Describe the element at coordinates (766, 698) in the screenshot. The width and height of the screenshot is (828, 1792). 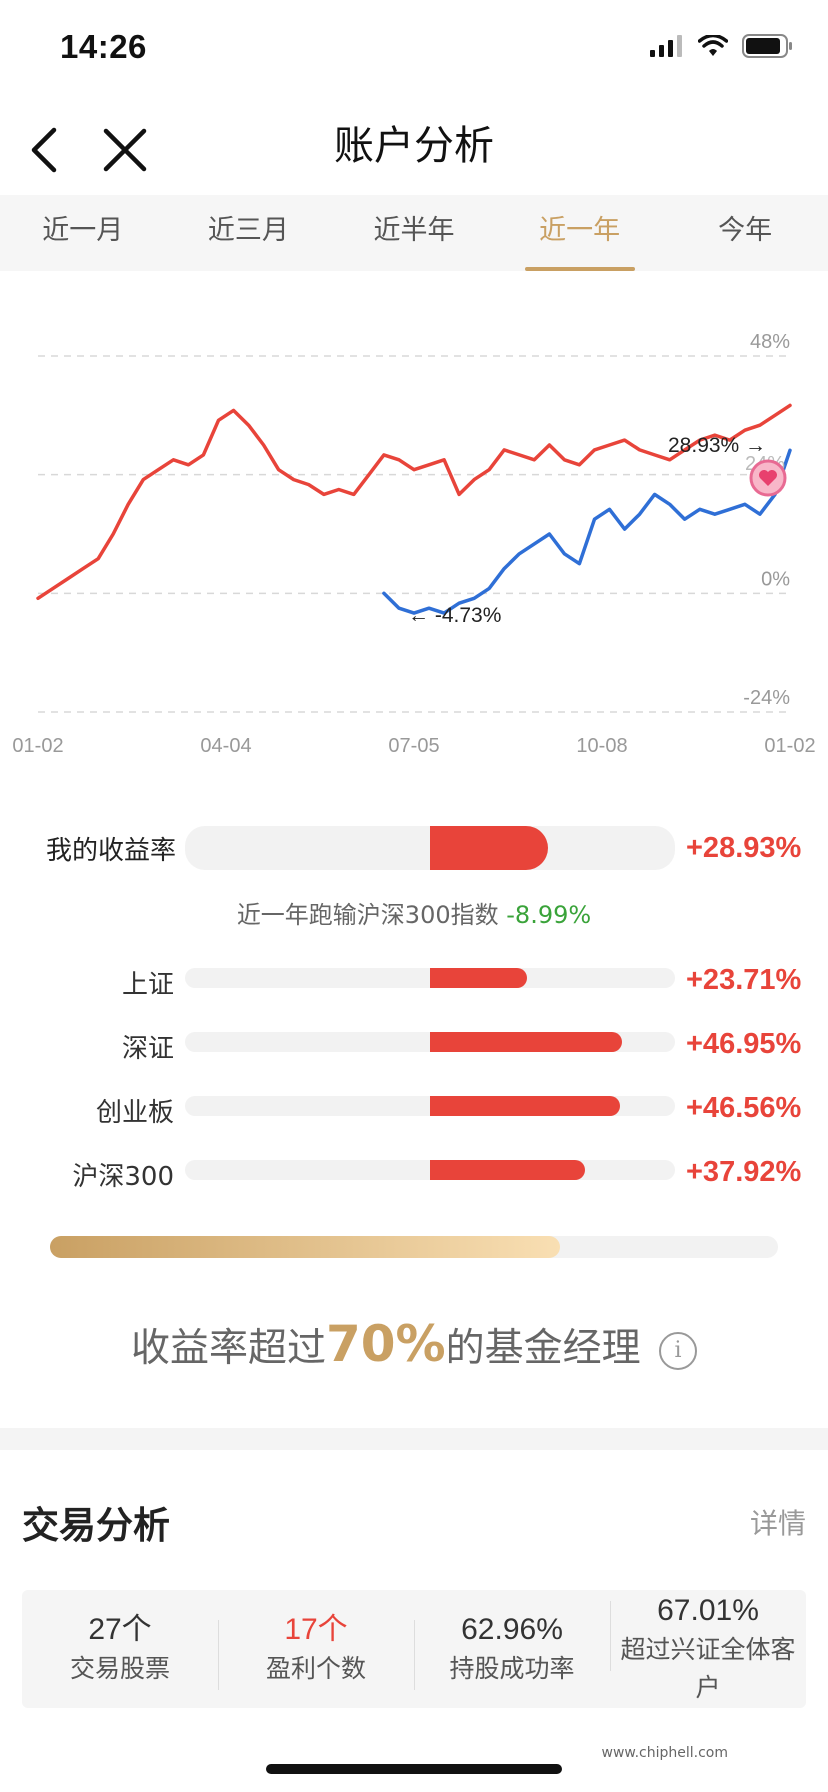
I see `y-tick-label: -24%` at that location.